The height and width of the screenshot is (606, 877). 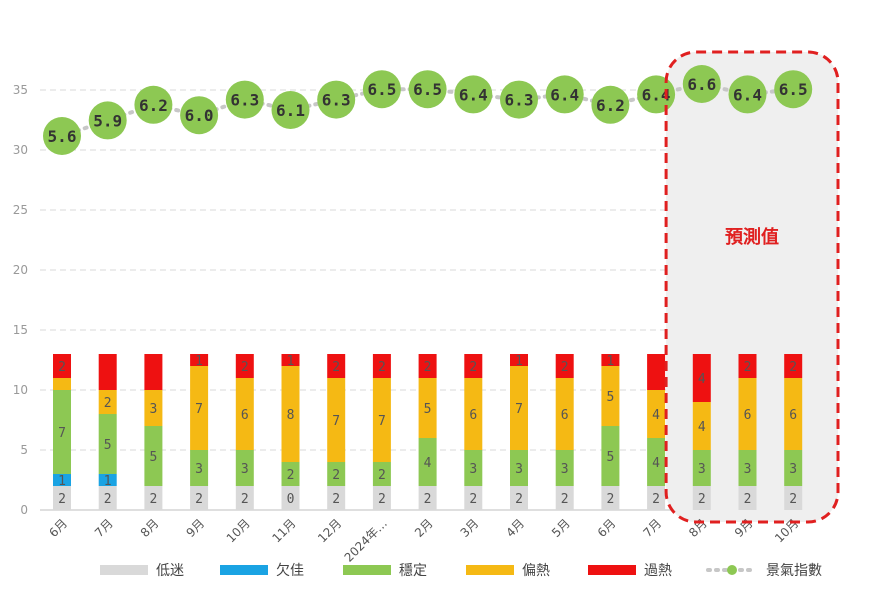 I want to click on bar-label: 0, so click(x=291, y=499).